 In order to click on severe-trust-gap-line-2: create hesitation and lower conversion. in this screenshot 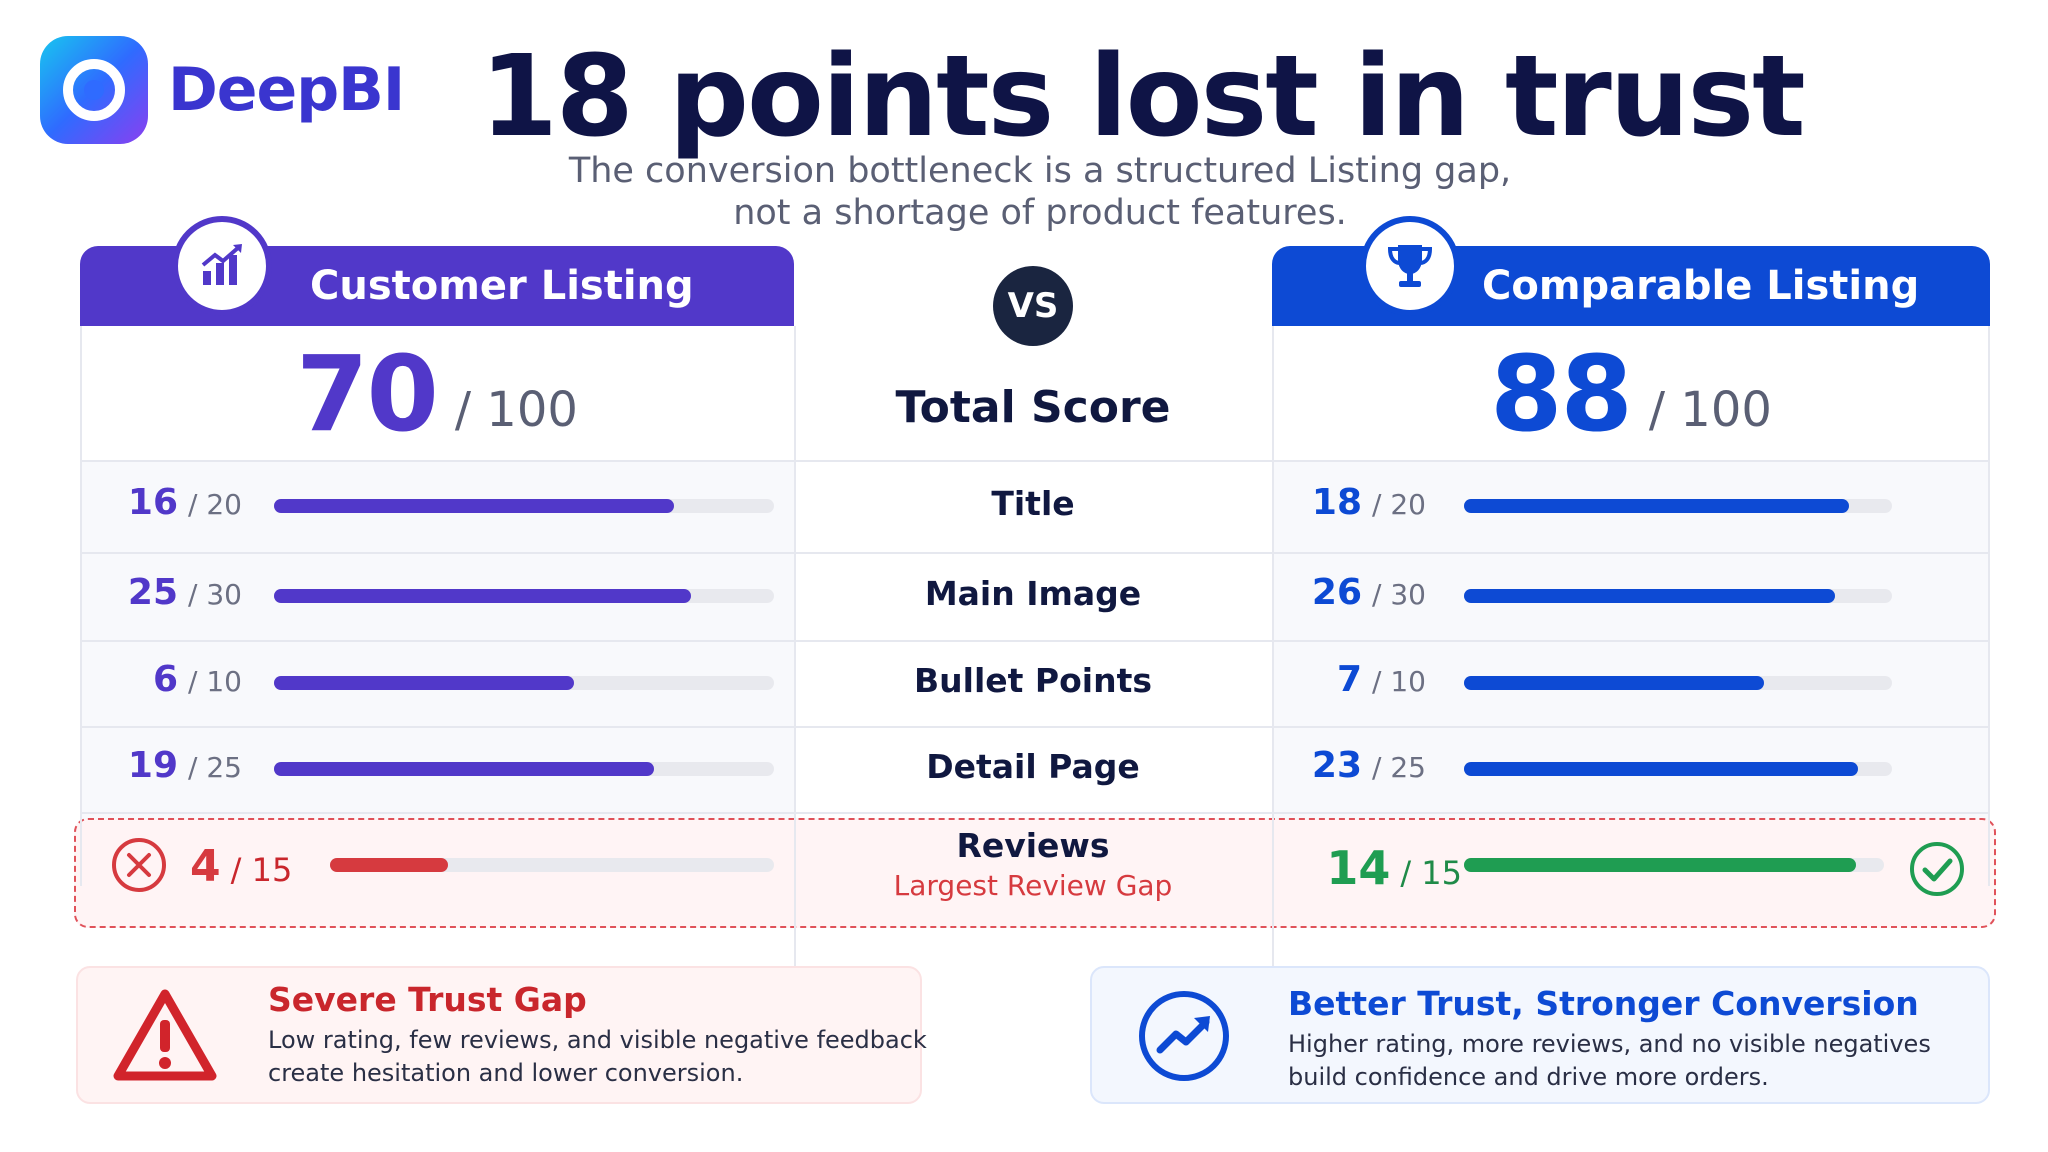, I will do `click(506, 1073)`.